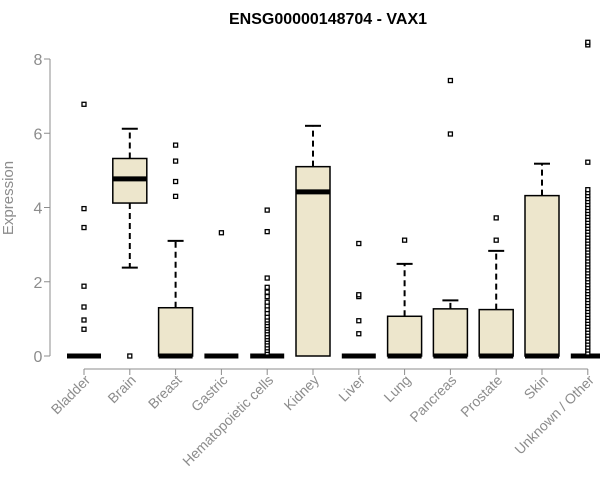 The width and height of the screenshot is (600, 500). Describe the element at coordinates (71, 395) in the screenshot. I see `x-tick-label: Bladder` at that location.